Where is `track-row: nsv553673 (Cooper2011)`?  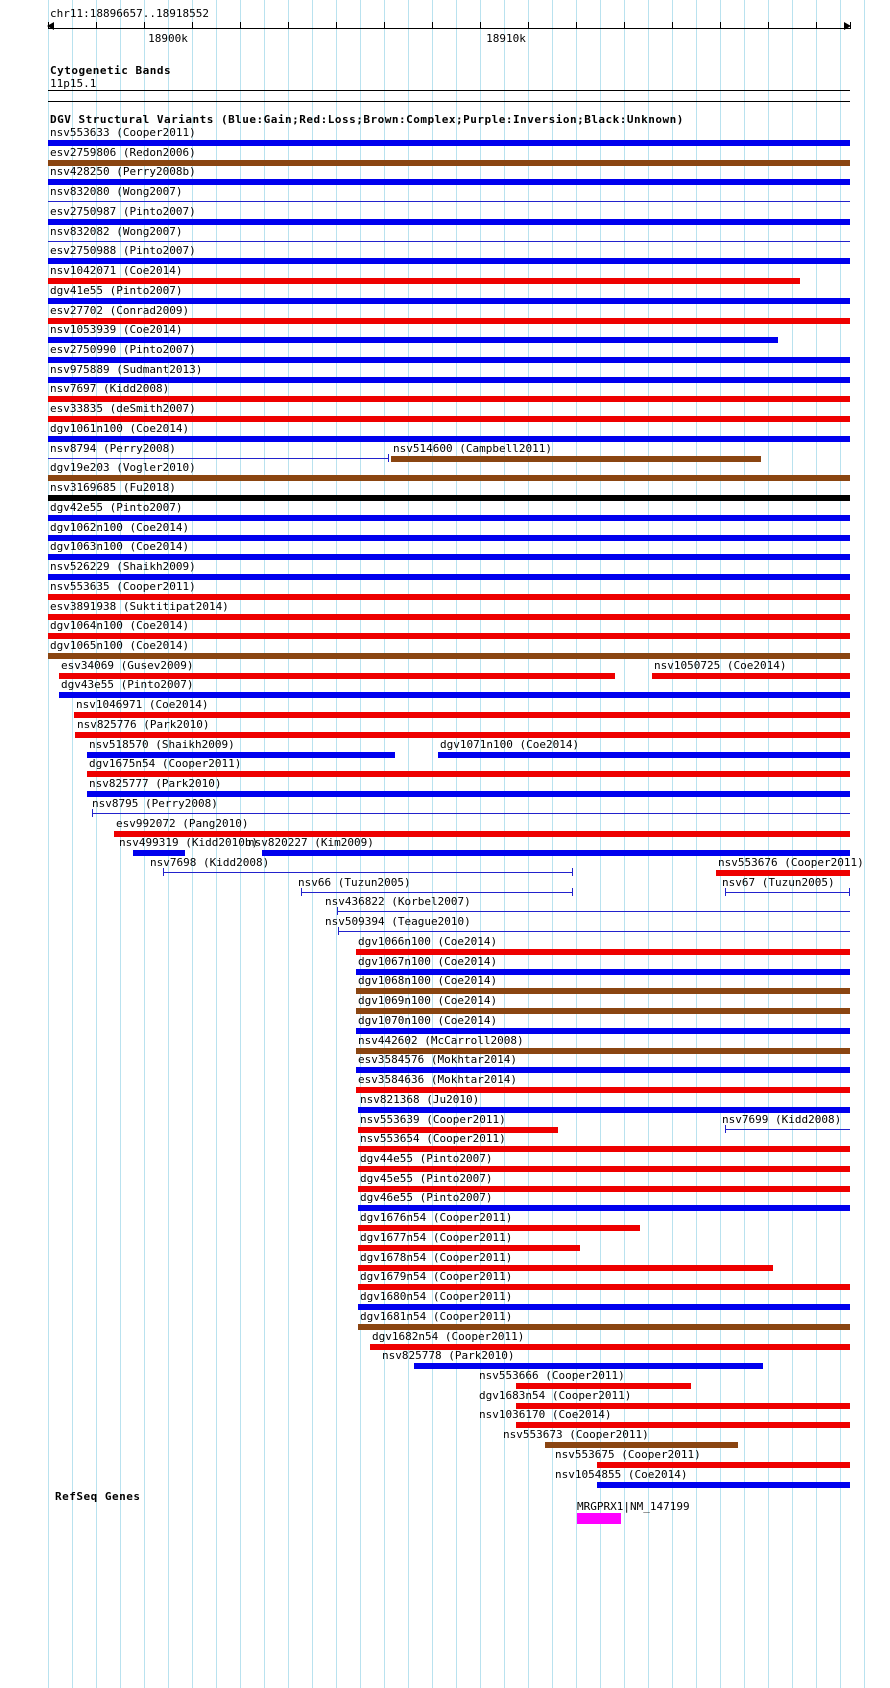 track-row: nsv553673 (Cooper2011) is located at coordinates (445, 1439).